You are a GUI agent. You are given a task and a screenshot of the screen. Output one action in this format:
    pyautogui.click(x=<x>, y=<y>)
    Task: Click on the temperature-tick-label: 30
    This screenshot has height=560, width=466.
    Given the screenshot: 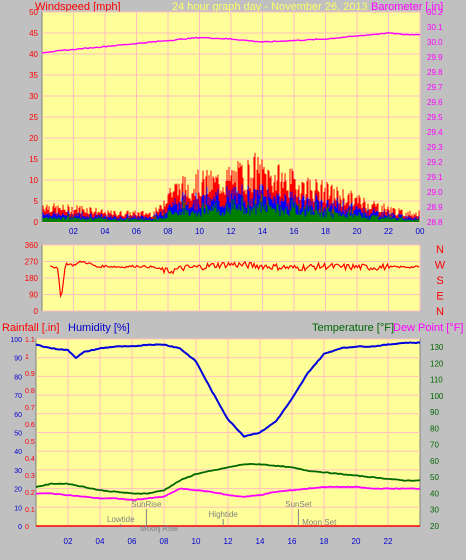 What is the action you would take?
    pyautogui.click(x=434, y=510)
    